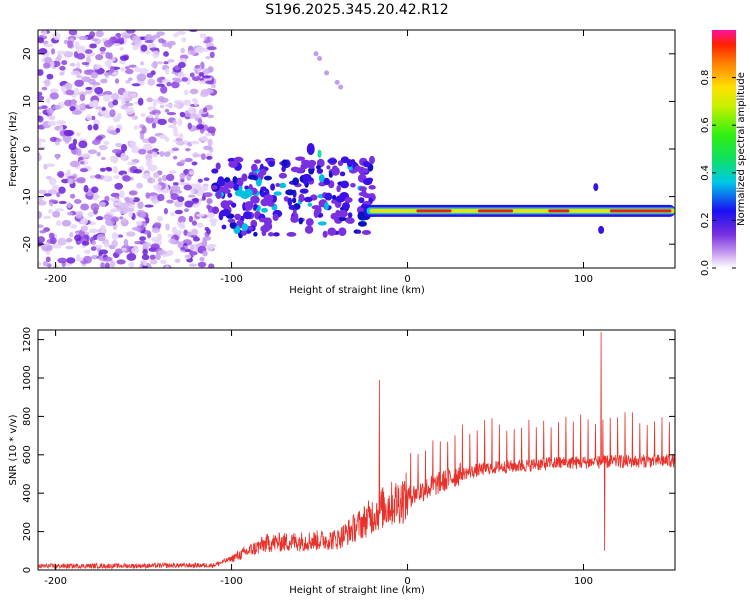 This screenshot has height=600, width=750. I want to click on y-tick-label: -20, so click(27, 244).